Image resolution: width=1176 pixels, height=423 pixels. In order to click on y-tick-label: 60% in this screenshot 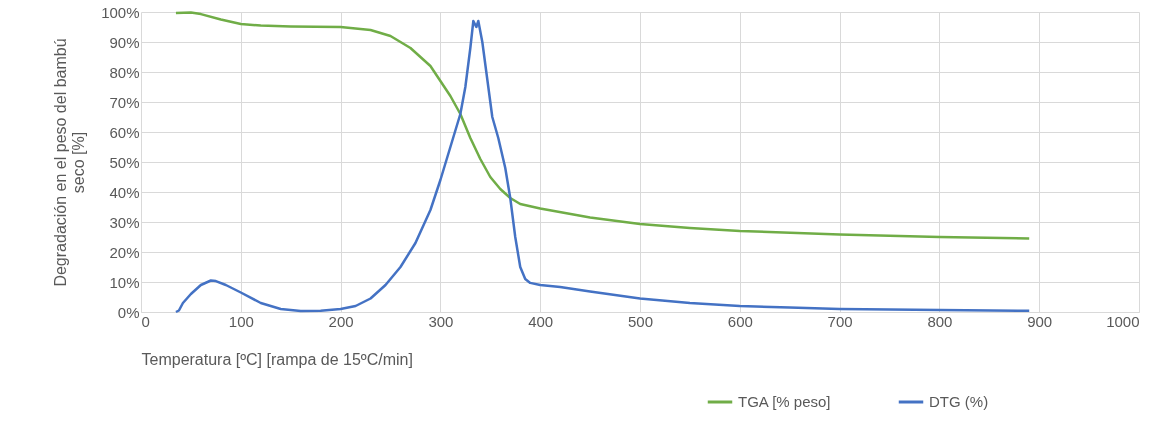, I will do `click(124, 132)`.